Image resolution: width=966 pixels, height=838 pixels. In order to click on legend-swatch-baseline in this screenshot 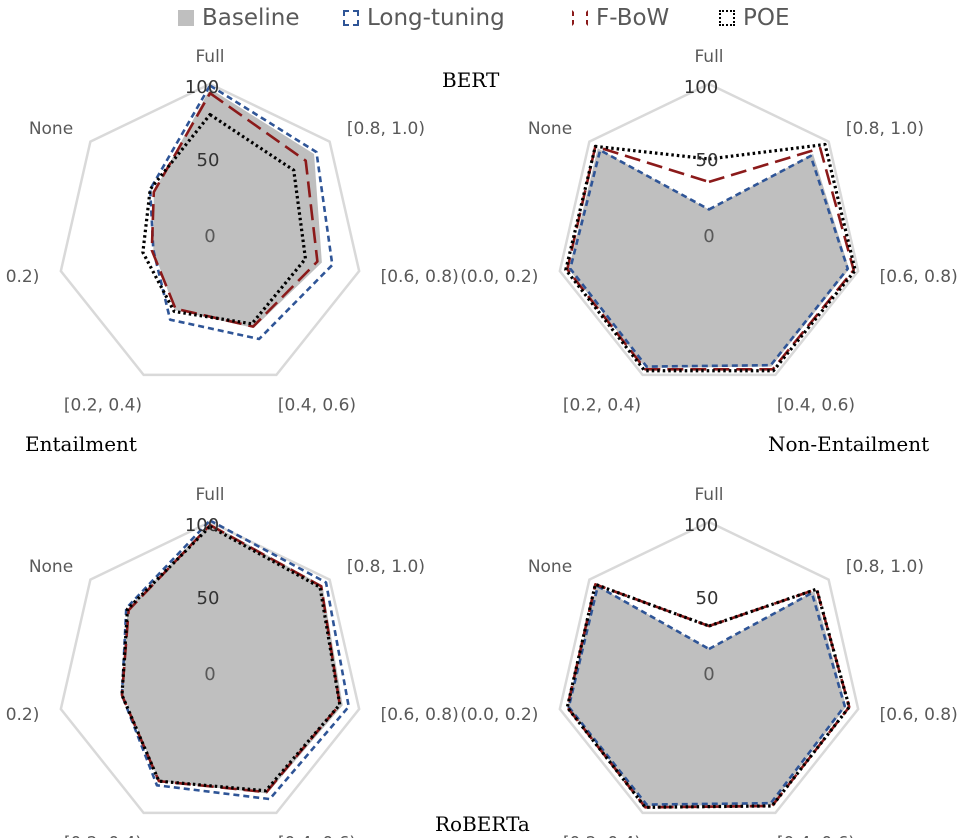, I will do `click(186, 18)`.